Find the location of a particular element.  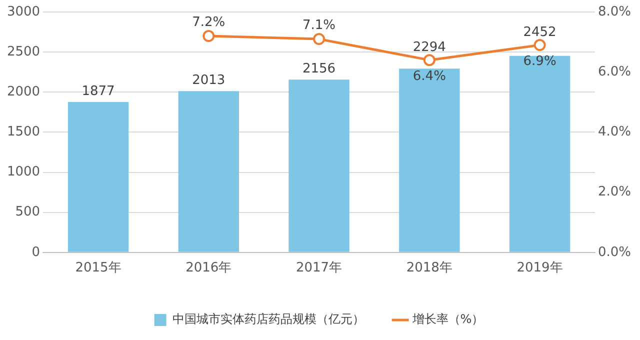

data-label: 6.9% is located at coordinates (539, 62).